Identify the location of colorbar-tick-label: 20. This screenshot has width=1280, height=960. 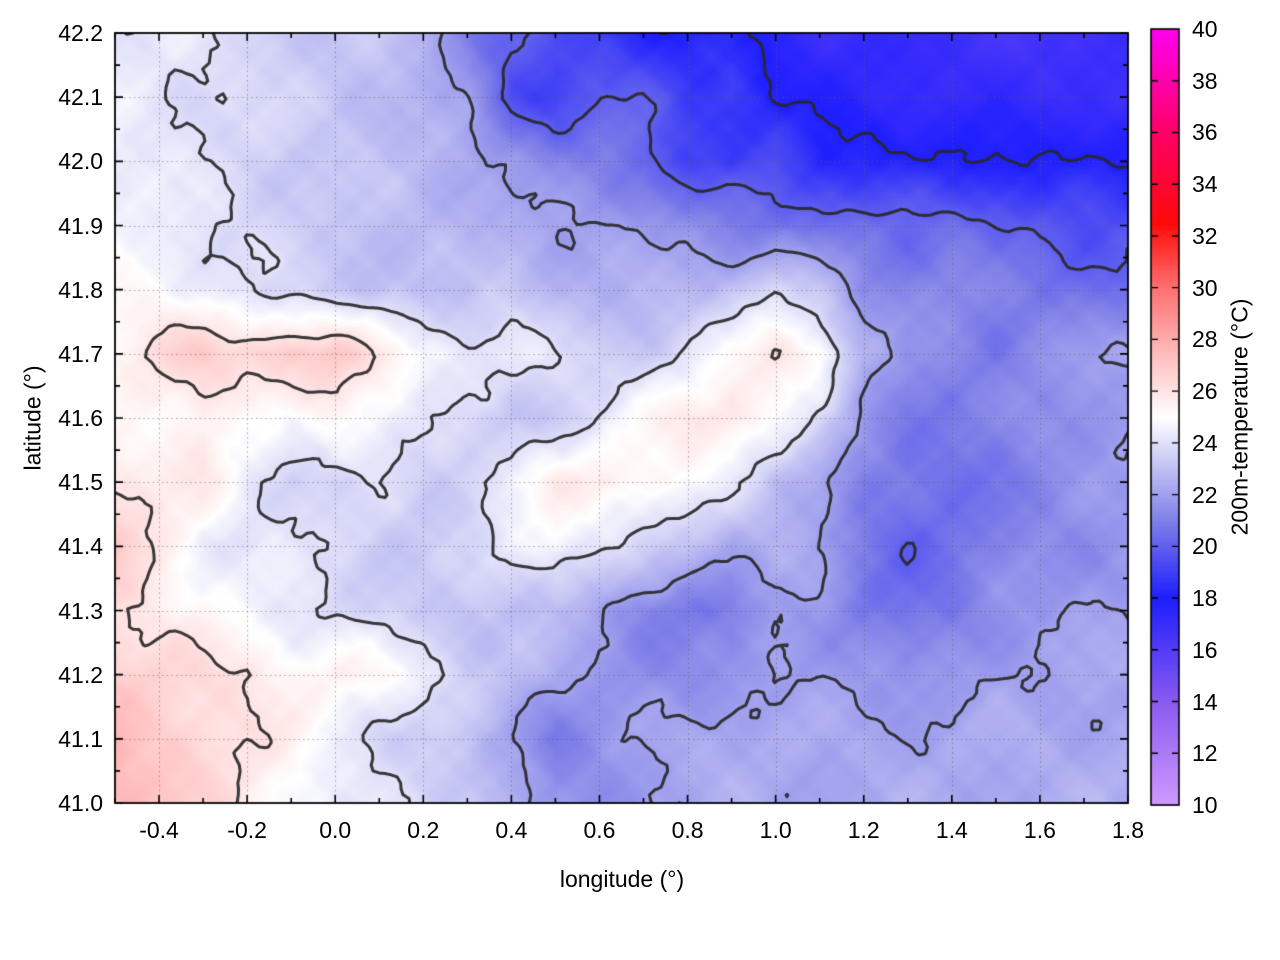
(1205, 546).